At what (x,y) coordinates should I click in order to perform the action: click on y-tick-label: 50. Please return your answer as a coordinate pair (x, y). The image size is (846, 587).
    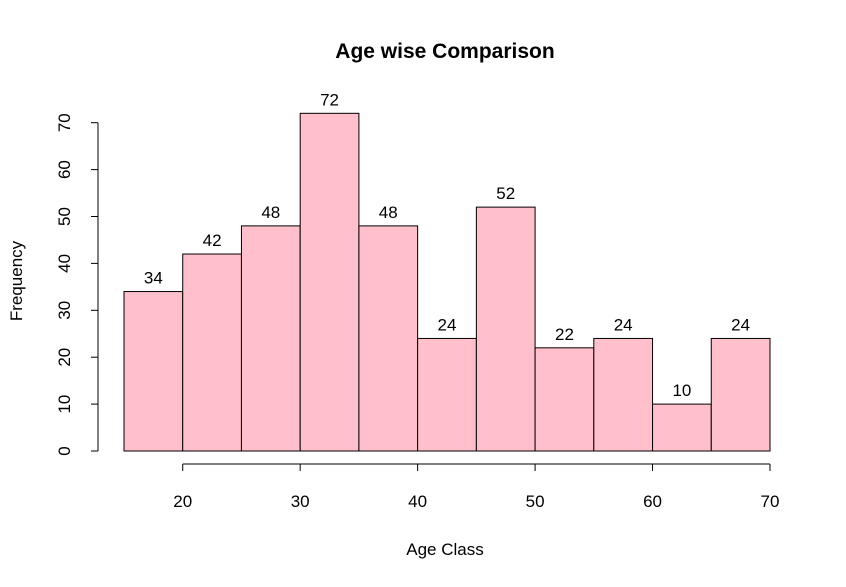
    Looking at the image, I should click on (64, 216).